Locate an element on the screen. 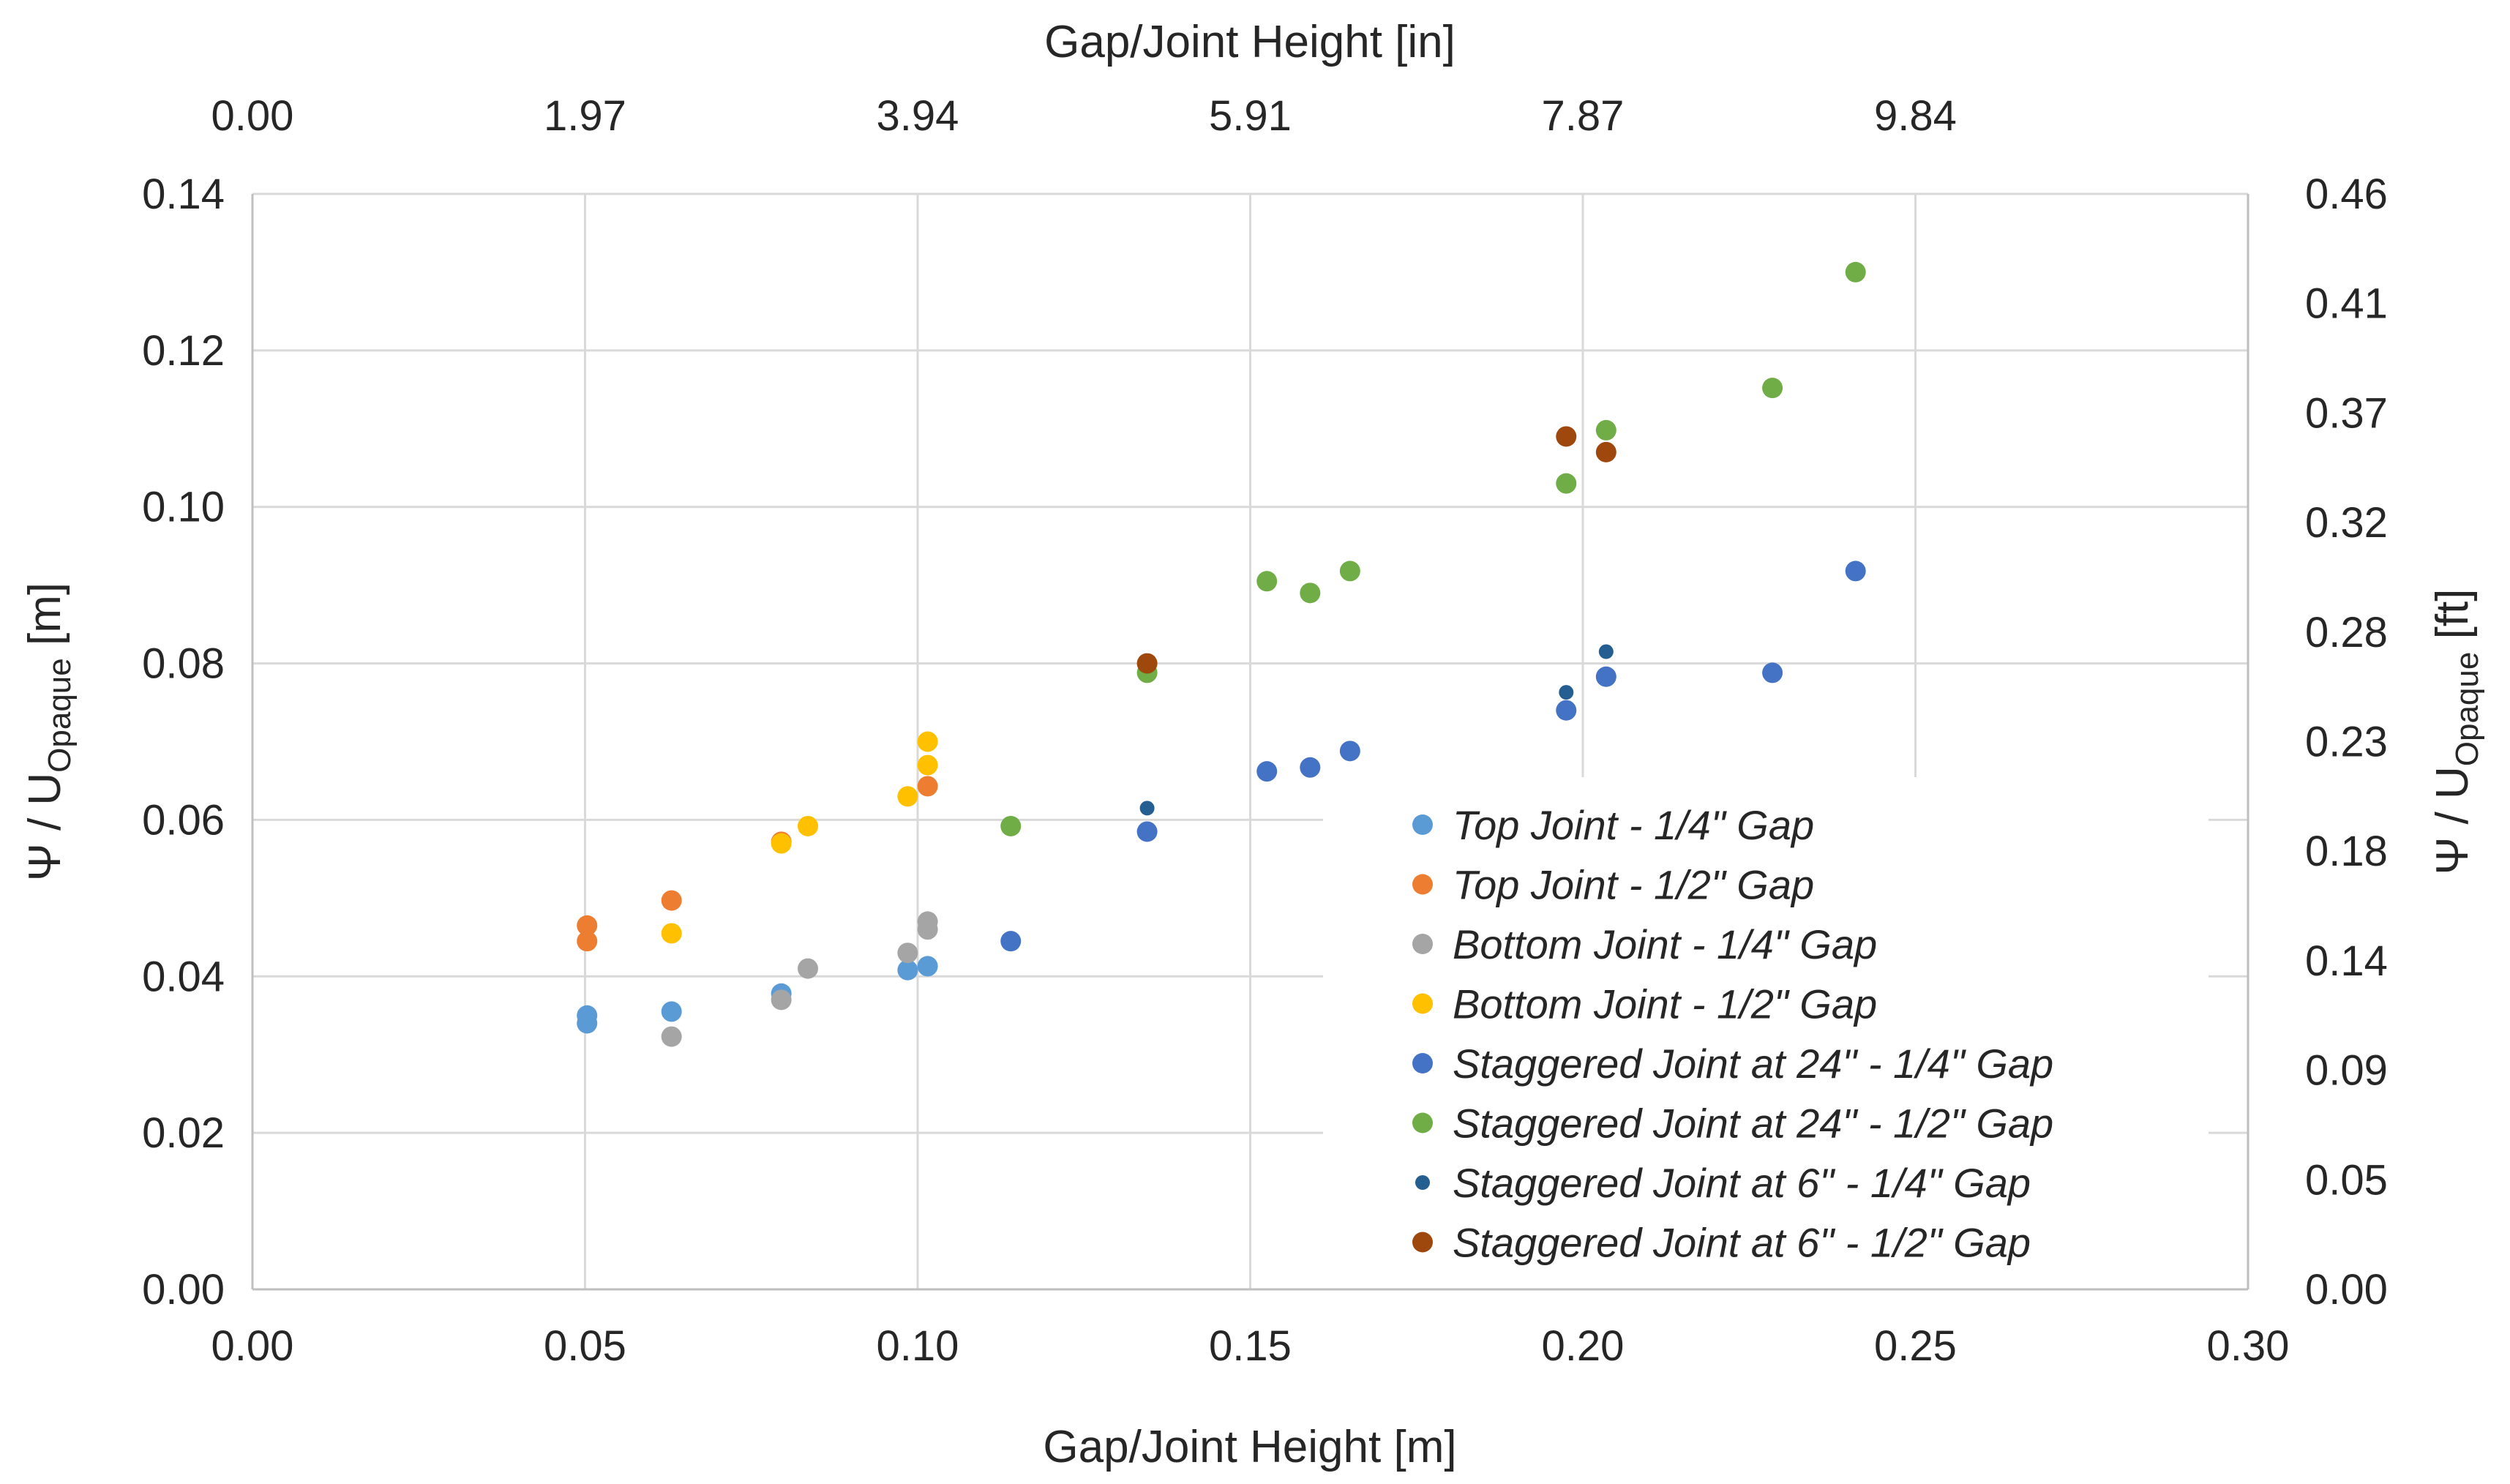  y-tick-label-right: 0.23 is located at coordinates (2346, 742).